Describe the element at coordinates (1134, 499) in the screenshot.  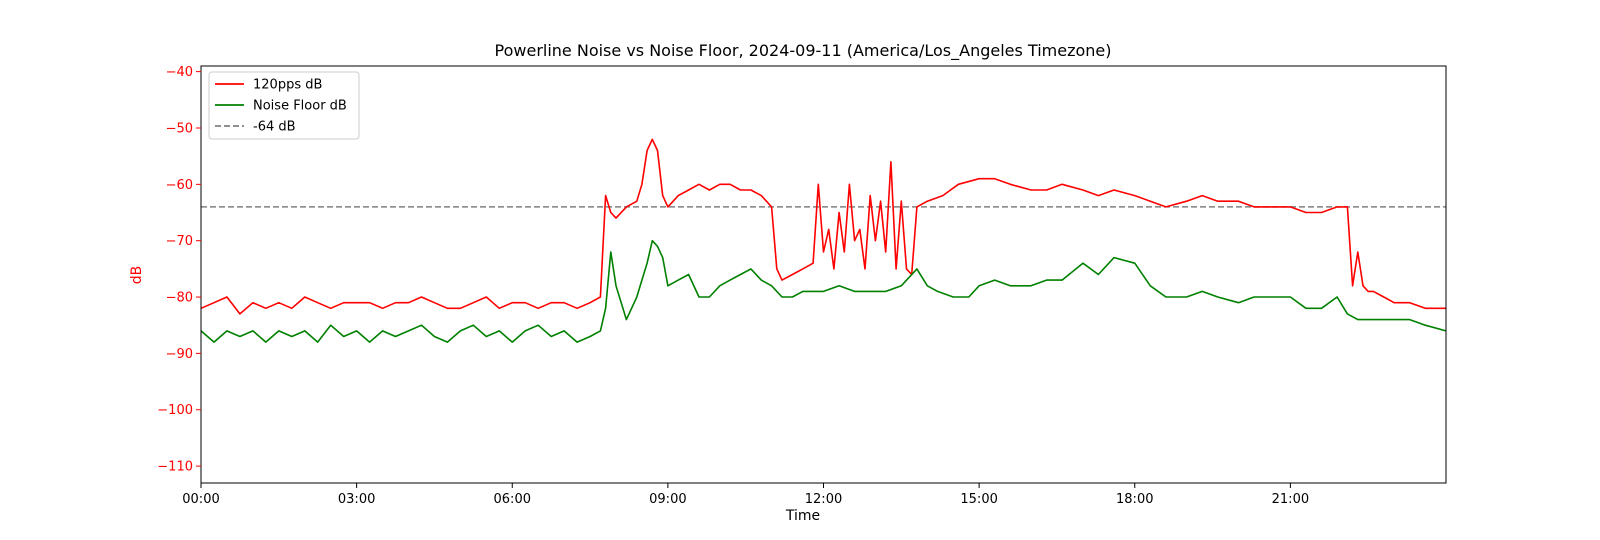
I see `x-tick-label: 18:00` at that location.